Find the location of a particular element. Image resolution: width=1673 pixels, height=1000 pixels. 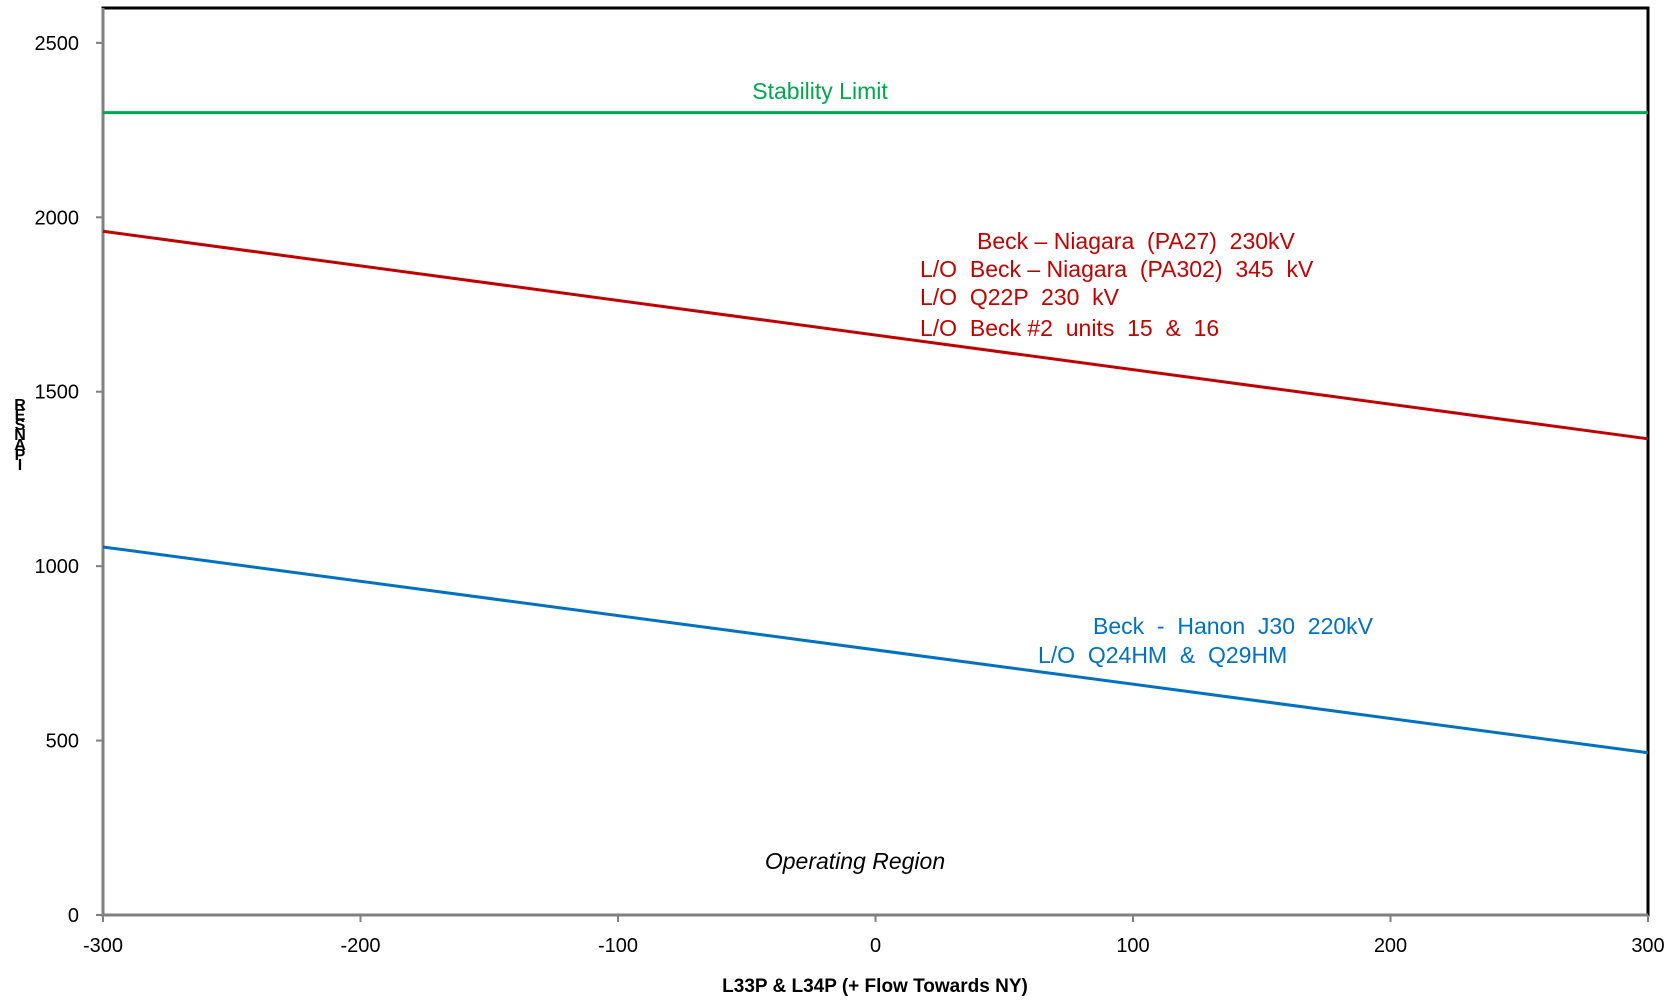

y-axis-label-char: S is located at coordinates (20, 425).